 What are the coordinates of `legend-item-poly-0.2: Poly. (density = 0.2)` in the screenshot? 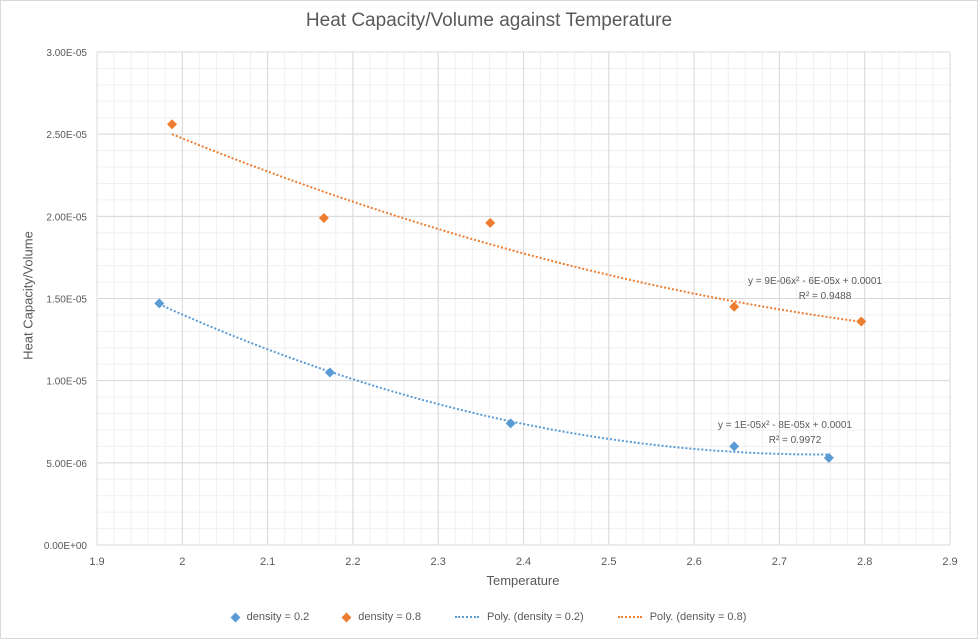 It's located at (519, 617).